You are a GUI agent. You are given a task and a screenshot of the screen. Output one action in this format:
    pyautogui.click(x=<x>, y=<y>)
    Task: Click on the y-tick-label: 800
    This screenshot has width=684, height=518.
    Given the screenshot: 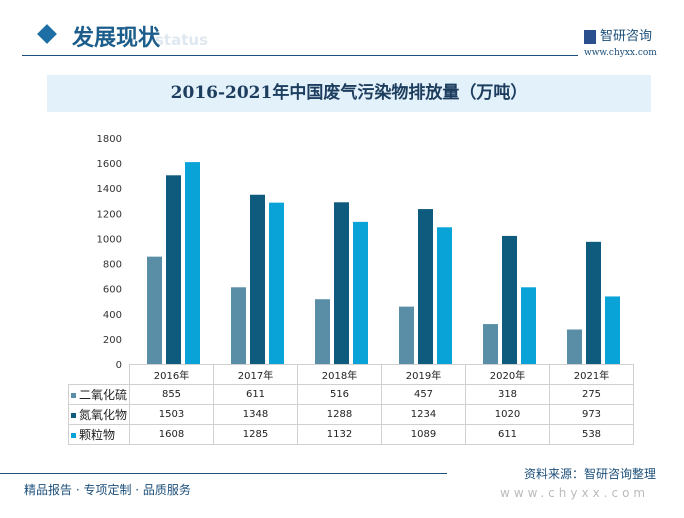 What is the action you would take?
    pyautogui.click(x=112, y=265)
    